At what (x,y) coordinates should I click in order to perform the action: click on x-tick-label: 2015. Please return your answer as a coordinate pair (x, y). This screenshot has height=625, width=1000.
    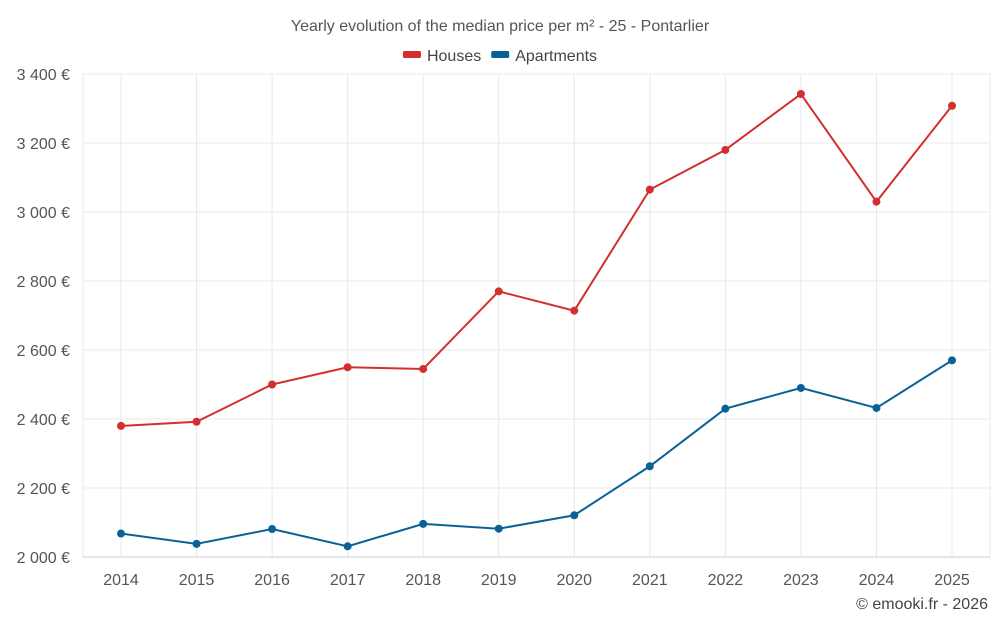
    Looking at the image, I should click on (197, 580).